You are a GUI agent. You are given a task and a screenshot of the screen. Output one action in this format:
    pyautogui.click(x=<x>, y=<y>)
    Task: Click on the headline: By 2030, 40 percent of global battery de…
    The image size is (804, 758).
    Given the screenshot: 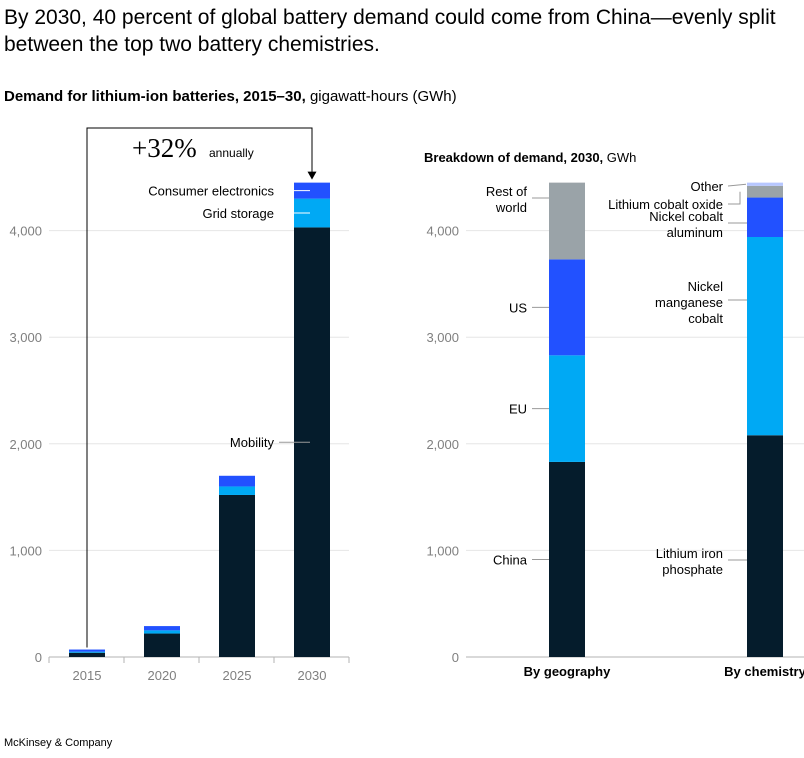 What is the action you would take?
    pyautogui.click(x=390, y=31)
    